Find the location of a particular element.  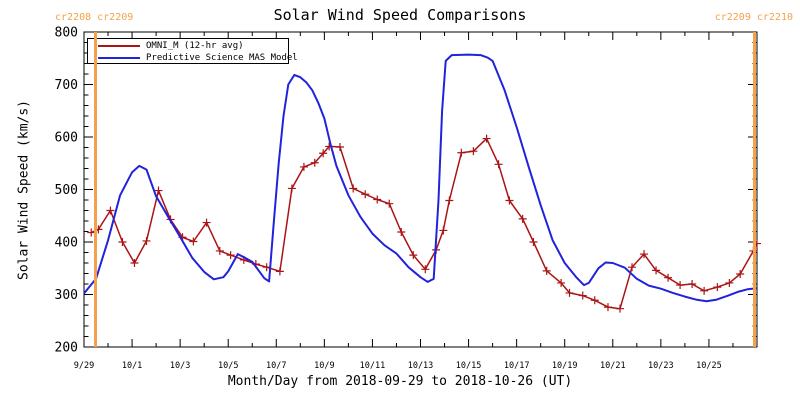

y-tick-label: 600 is located at coordinates (66, 138).